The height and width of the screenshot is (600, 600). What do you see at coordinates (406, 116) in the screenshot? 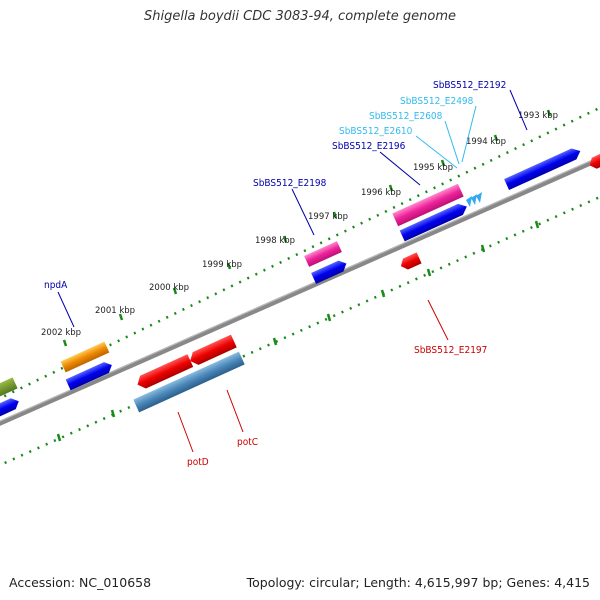
I see `gene-label: SbBS512_E2608` at bounding box center [406, 116].